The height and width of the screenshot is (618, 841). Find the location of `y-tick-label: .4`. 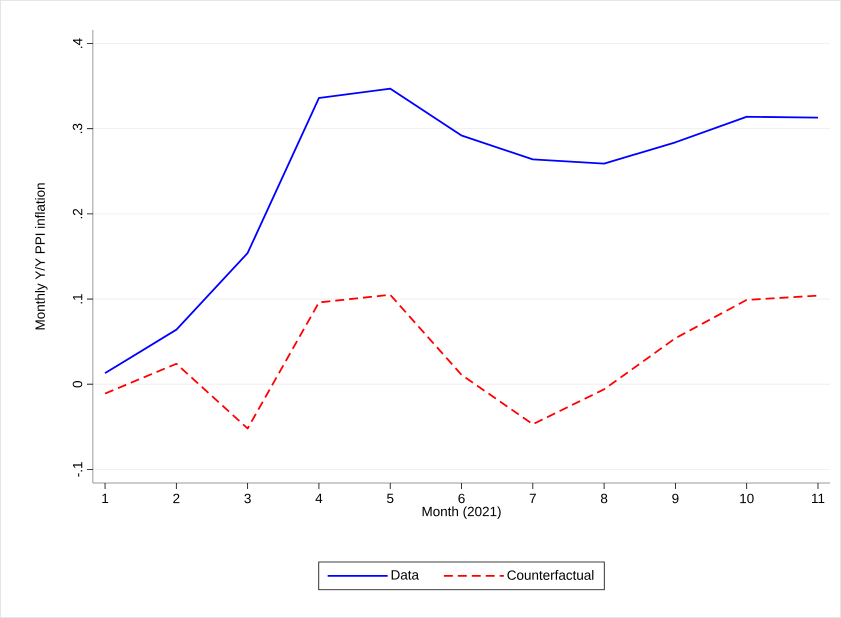

y-tick-label: .4 is located at coordinates (77, 43).